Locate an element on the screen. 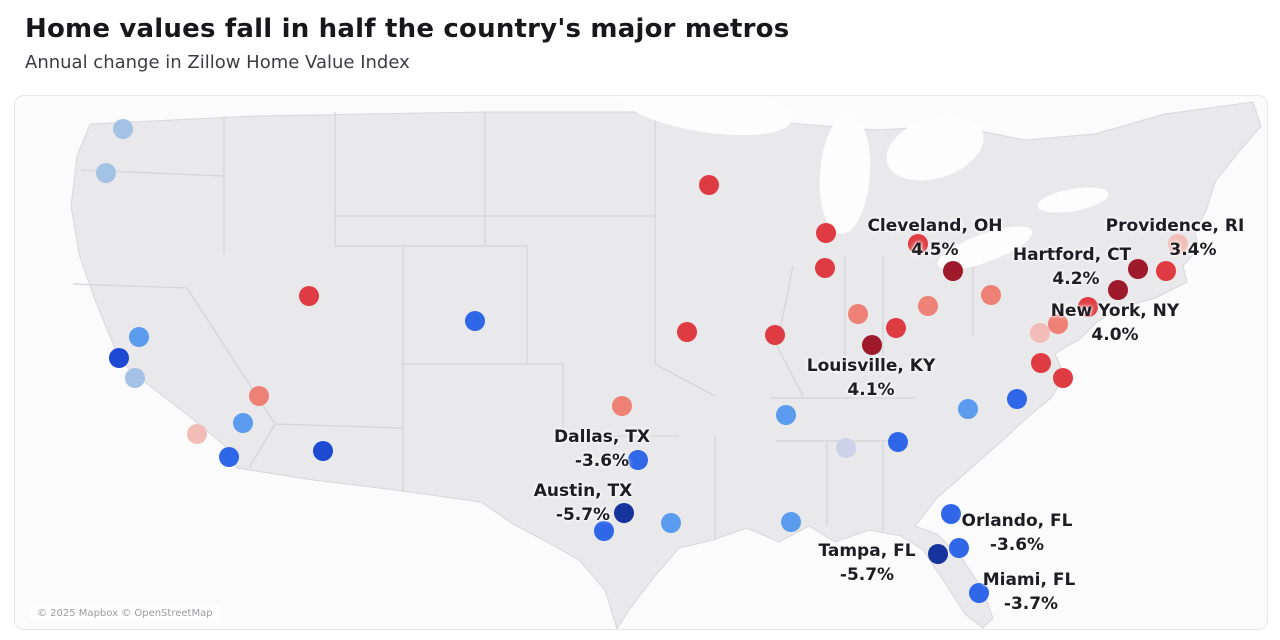 The width and height of the screenshot is (1280, 640). metro-dot-riverside-ca is located at coordinates (243, 423).